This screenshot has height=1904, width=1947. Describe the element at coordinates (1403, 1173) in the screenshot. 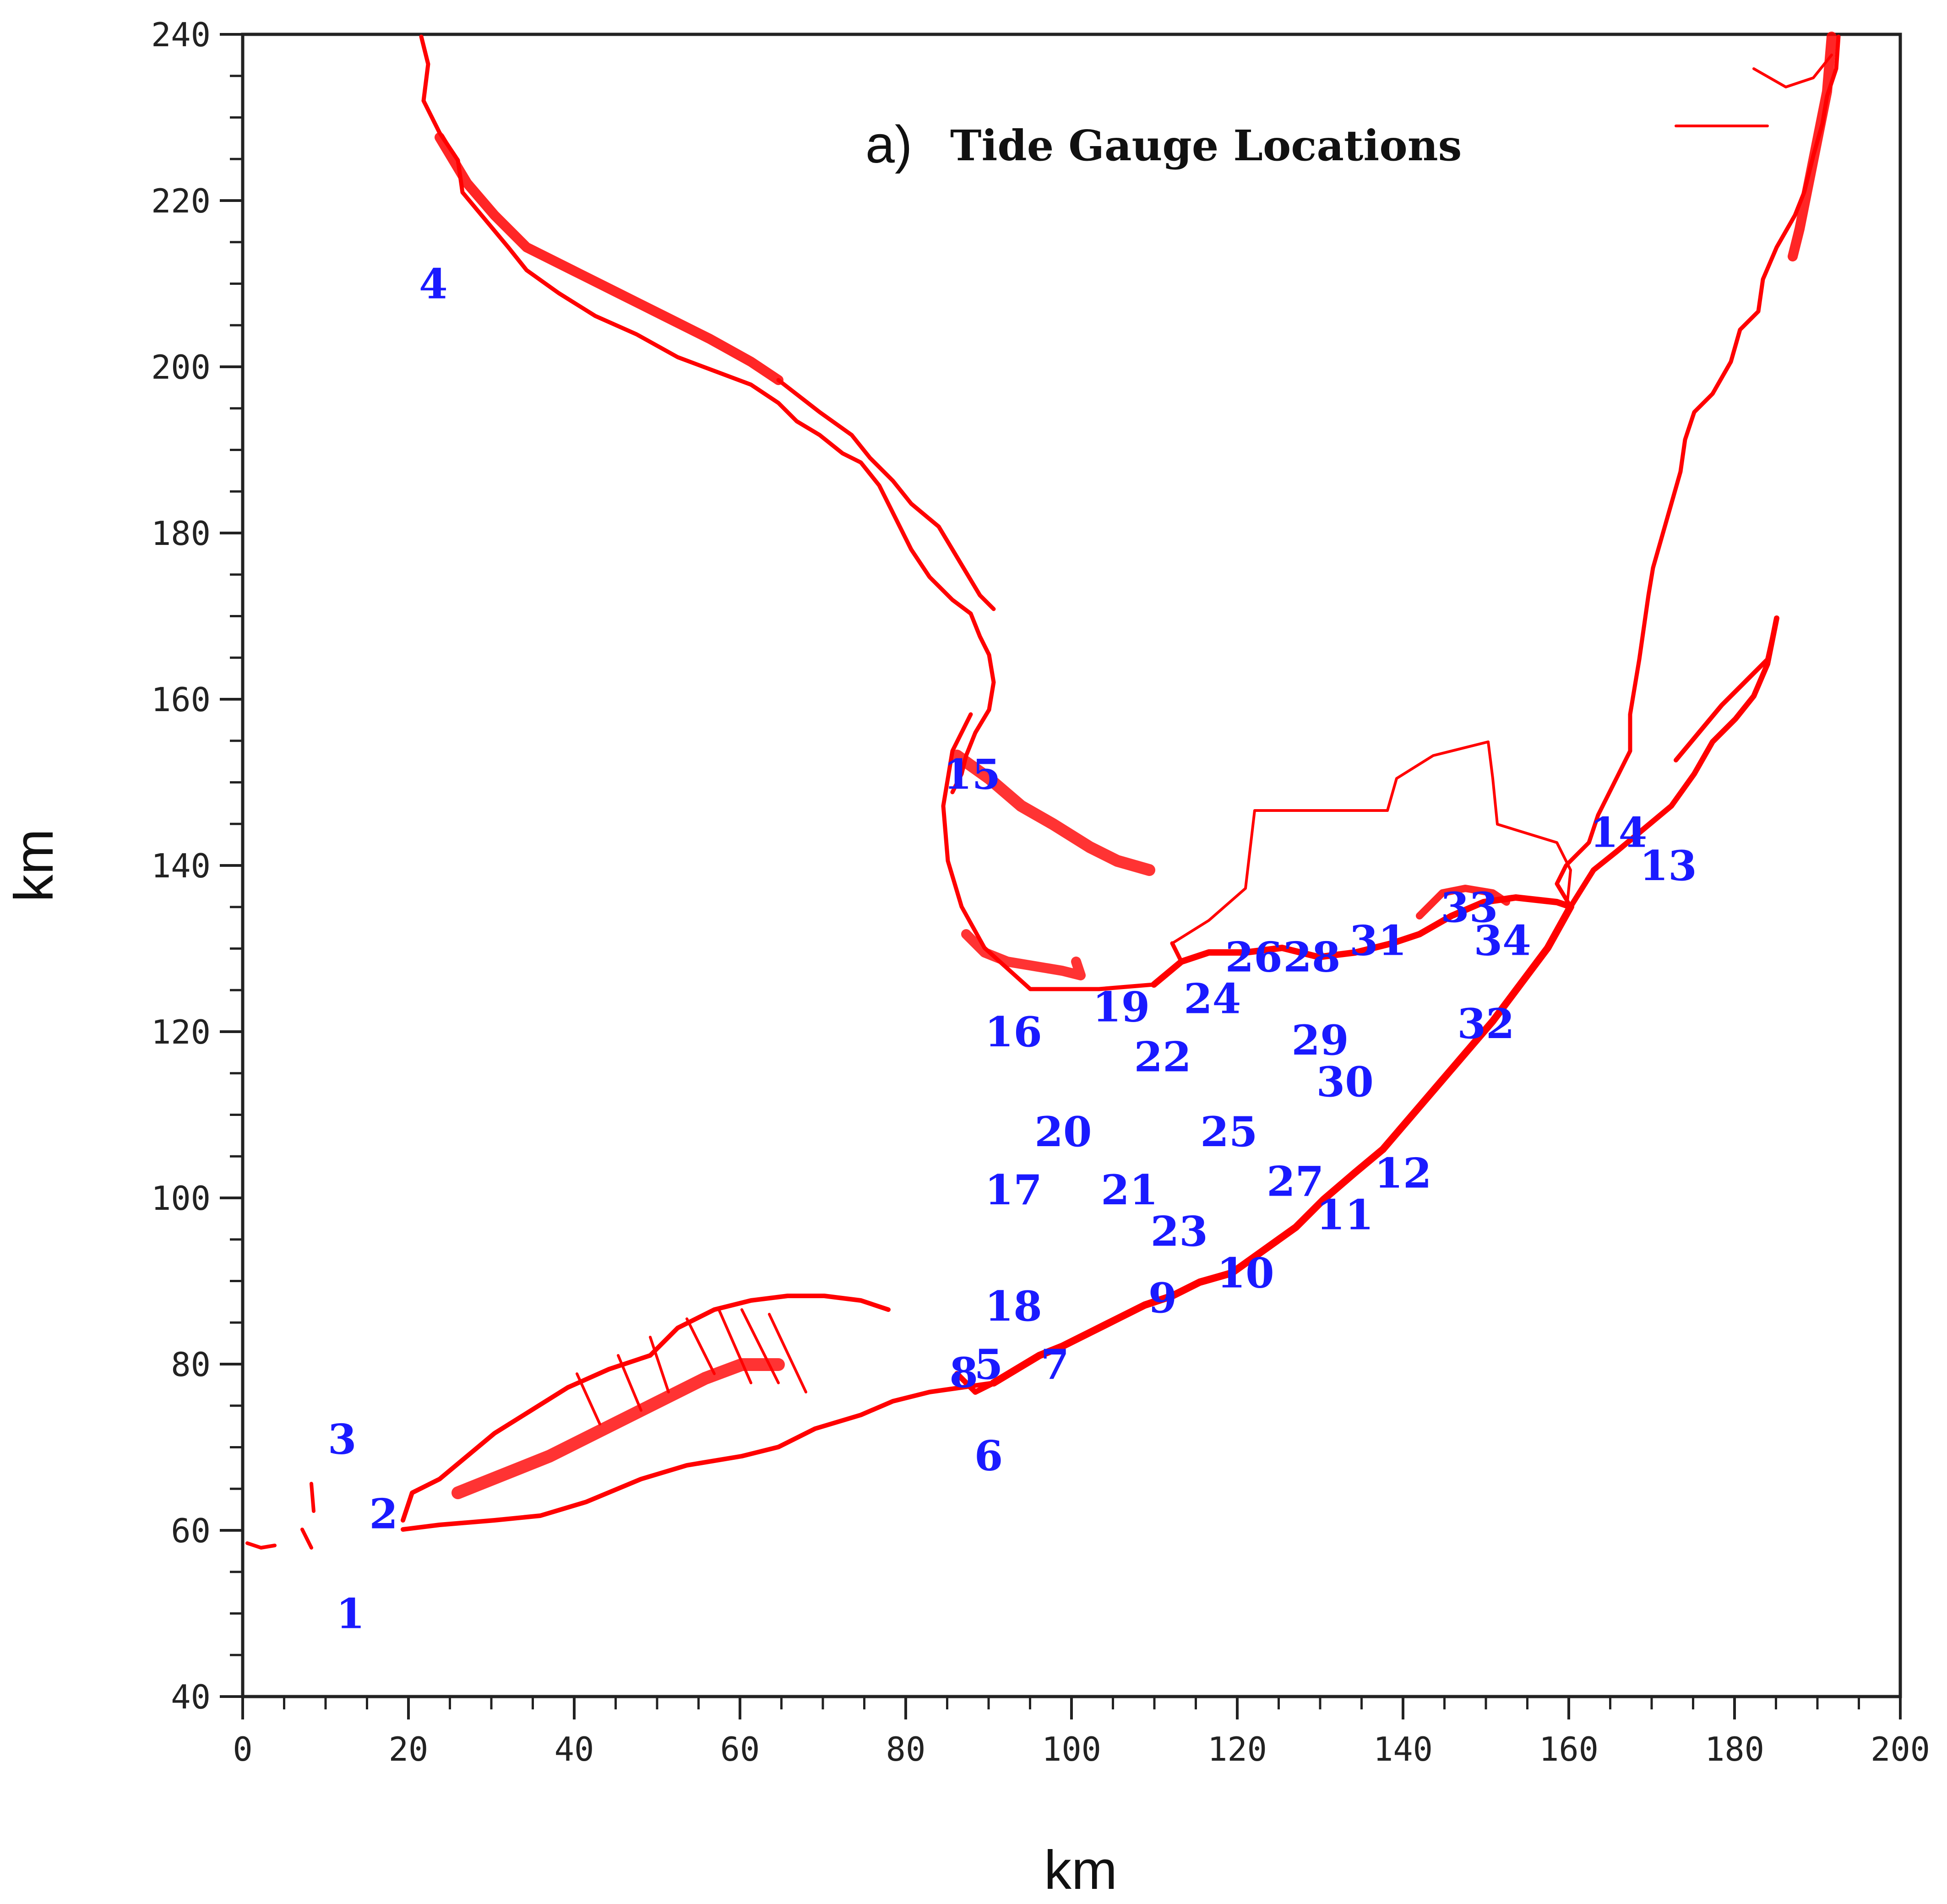

I see `gauge-label-12: 12` at that location.